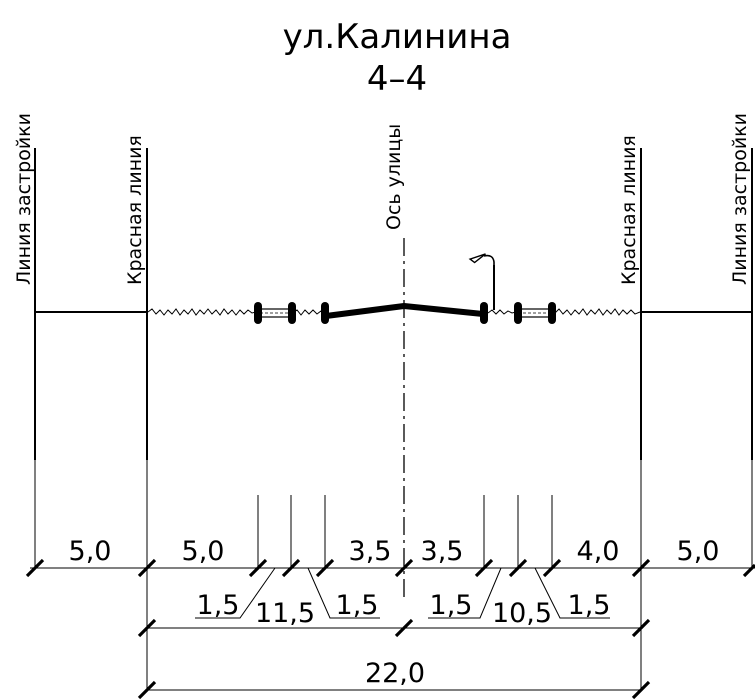 Image resolution: width=755 pixels, height=699 pixels. Describe the element at coordinates (522, 613) in the screenshot. I see `dim-right-half-total: 10,5` at that location.